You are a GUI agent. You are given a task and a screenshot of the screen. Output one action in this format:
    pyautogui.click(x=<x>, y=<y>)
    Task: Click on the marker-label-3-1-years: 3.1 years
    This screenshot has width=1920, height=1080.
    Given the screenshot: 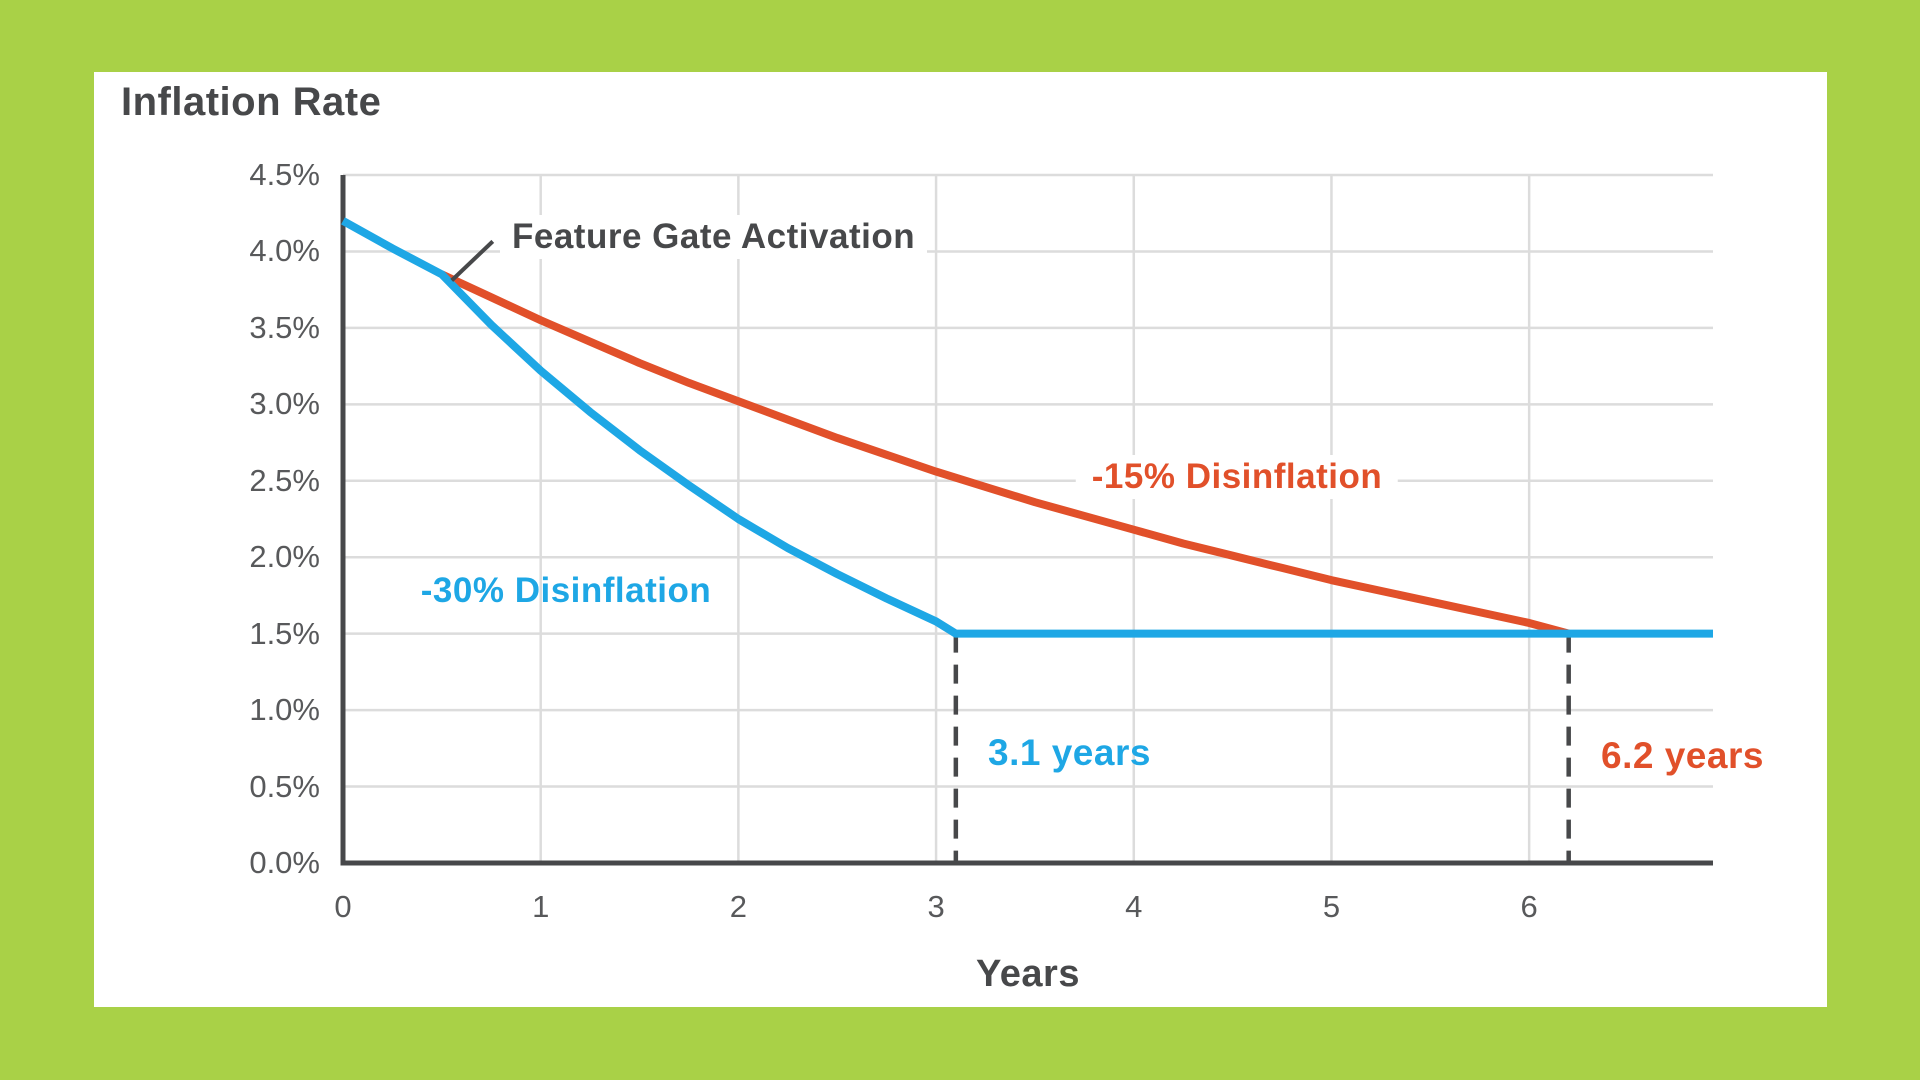 What is the action you would take?
    pyautogui.click(x=1069, y=752)
    